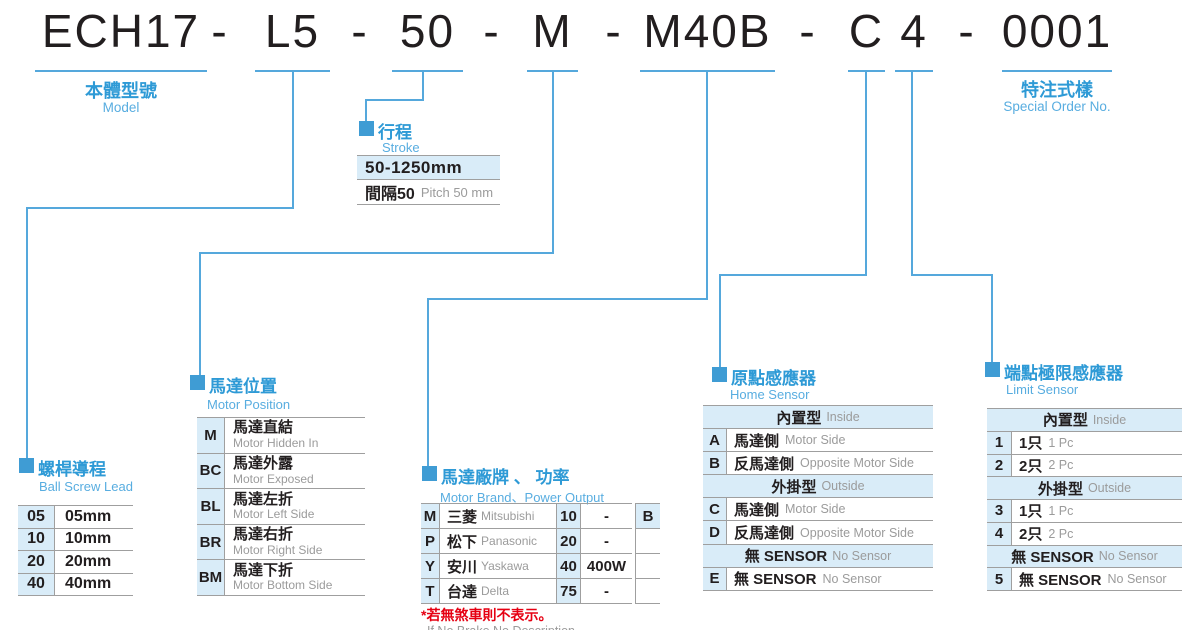 Image resolution: width=1184 pixels, height=630 pixels. Describe the element at coordinates (914, 71) in the screenshot. I see `underline-limit-sensor` at that location.